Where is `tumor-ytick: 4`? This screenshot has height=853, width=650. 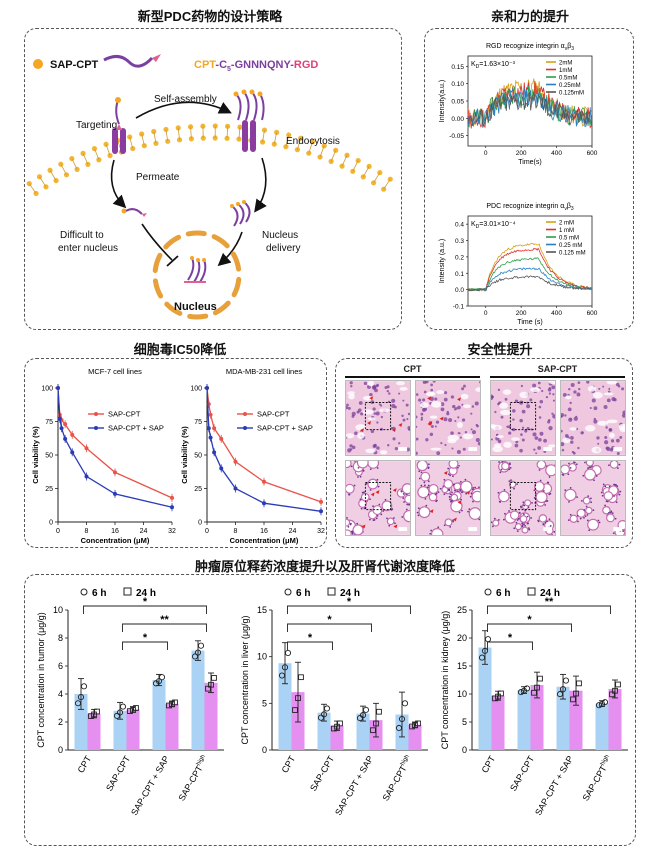 tumor-ytick: 4 is located at coordinates (60, 694).